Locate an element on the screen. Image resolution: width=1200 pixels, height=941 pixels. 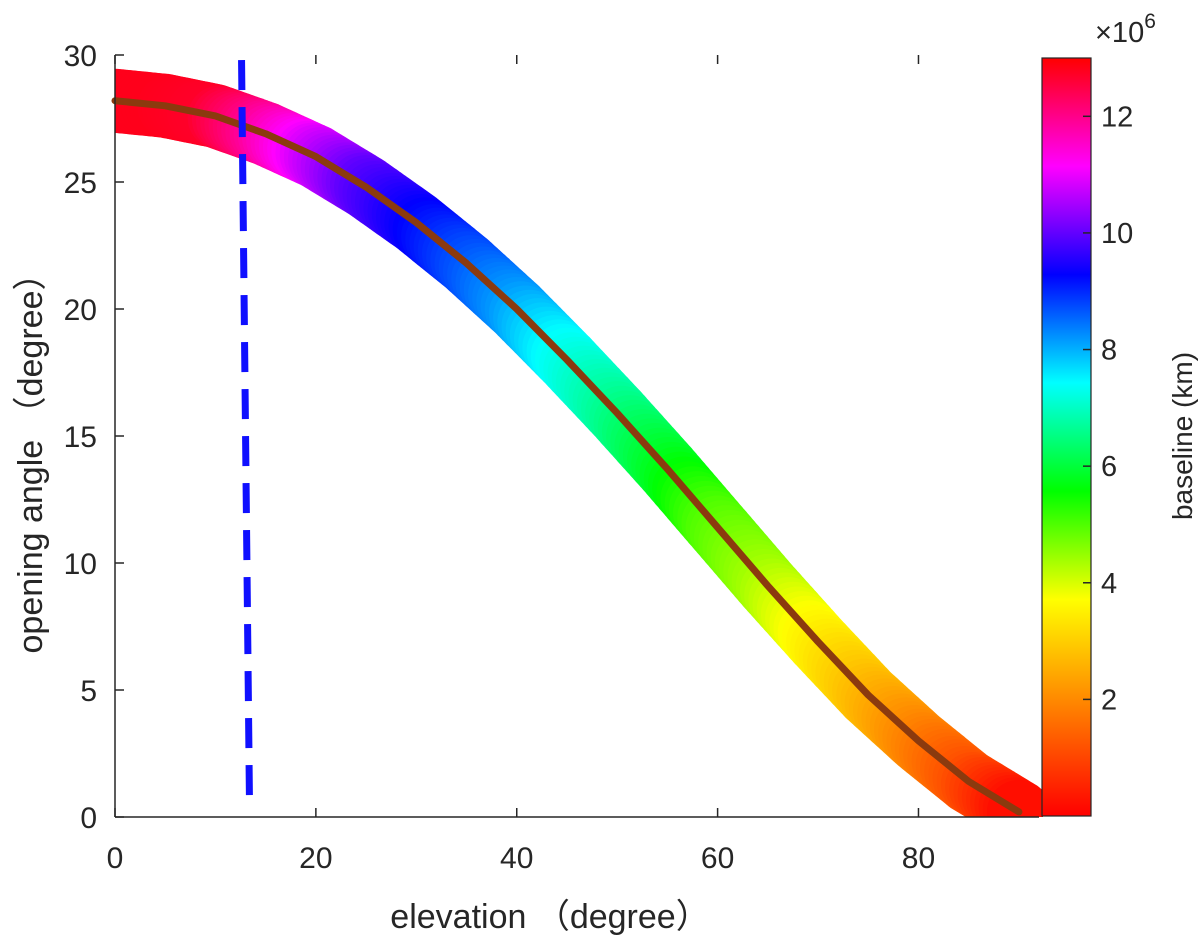
y-tick-label: 5 is located at coordinates (88, 691).